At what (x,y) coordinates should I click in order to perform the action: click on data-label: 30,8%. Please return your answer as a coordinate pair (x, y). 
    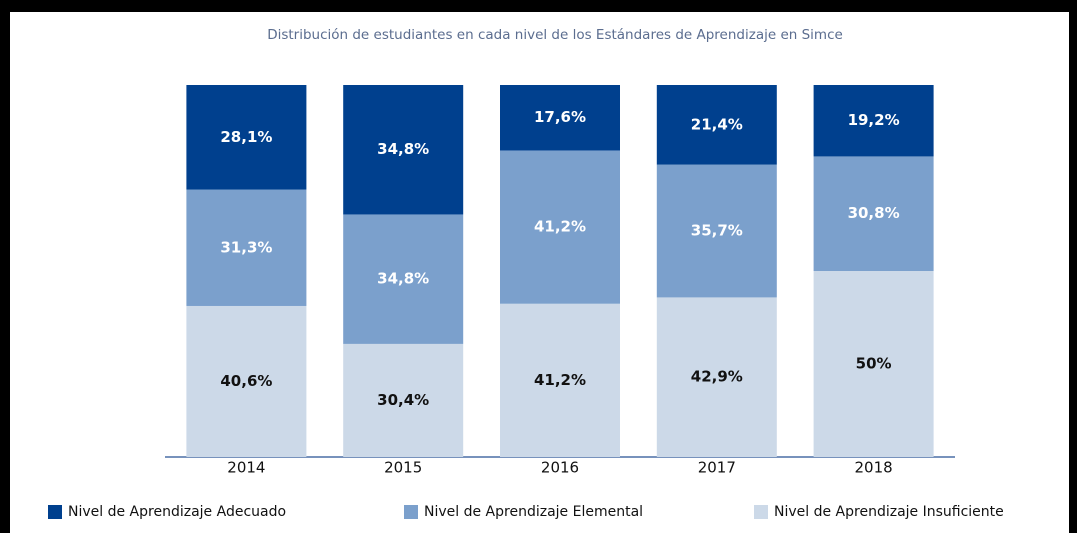
    Looking at the image, I should click on (874, 213).